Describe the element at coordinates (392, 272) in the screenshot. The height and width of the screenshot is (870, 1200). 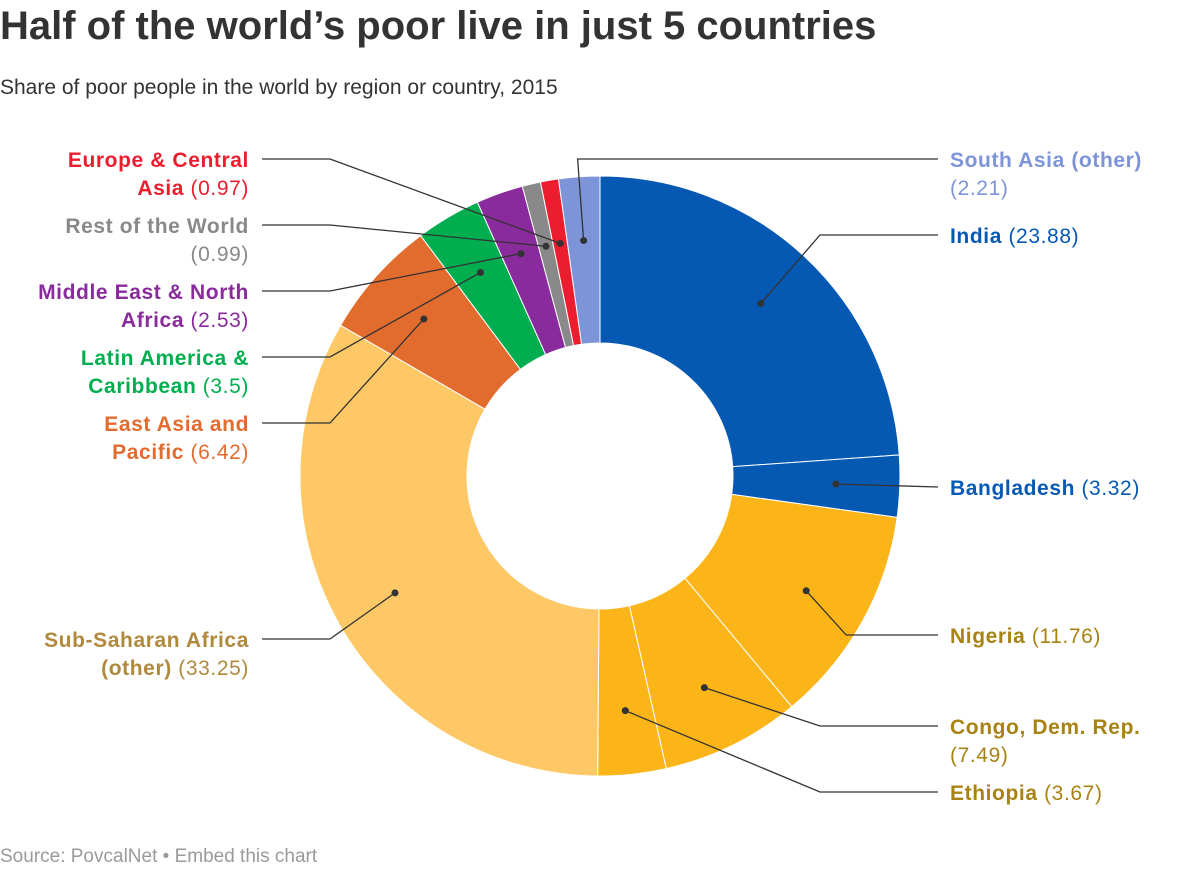
I see `leader-line-middle-east-north-africa` at that location.